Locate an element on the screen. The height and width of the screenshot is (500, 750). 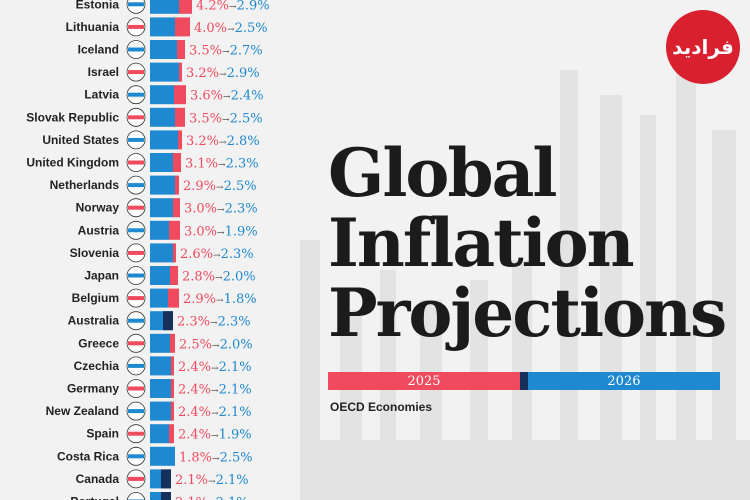
flag-stripe-austria is located at coordinates (136, 230).